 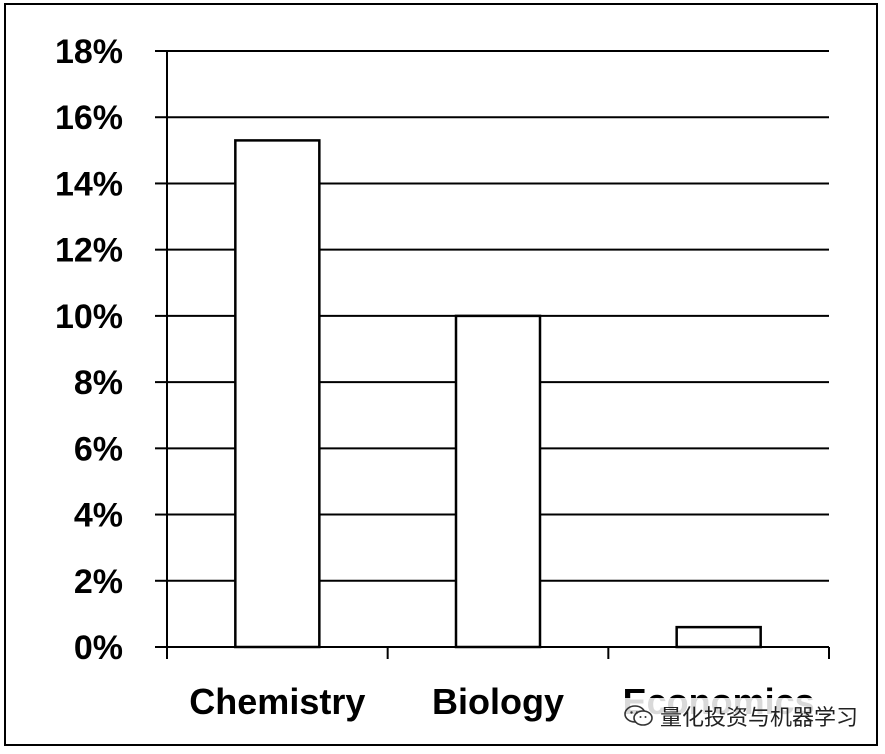 I want to click on x-category-label: Chemistry, so click(x=277, y=701).